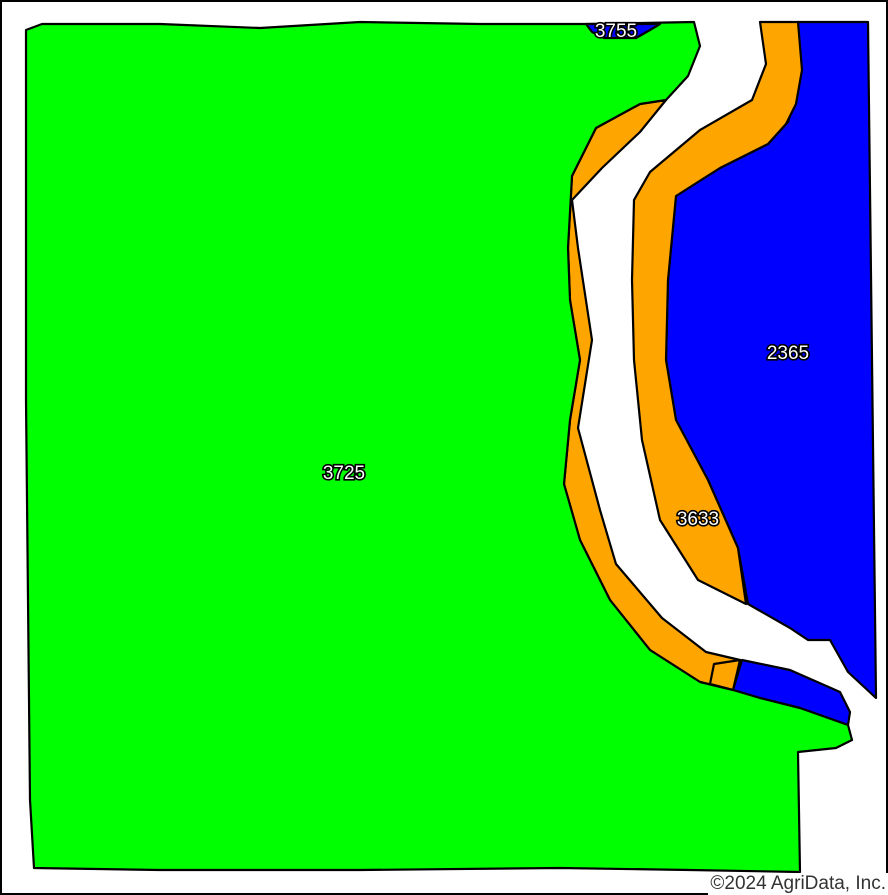  Describe the element at coordinates (698, 519) in the screenshot. I see `soil-label-3633: 3633` at that location.